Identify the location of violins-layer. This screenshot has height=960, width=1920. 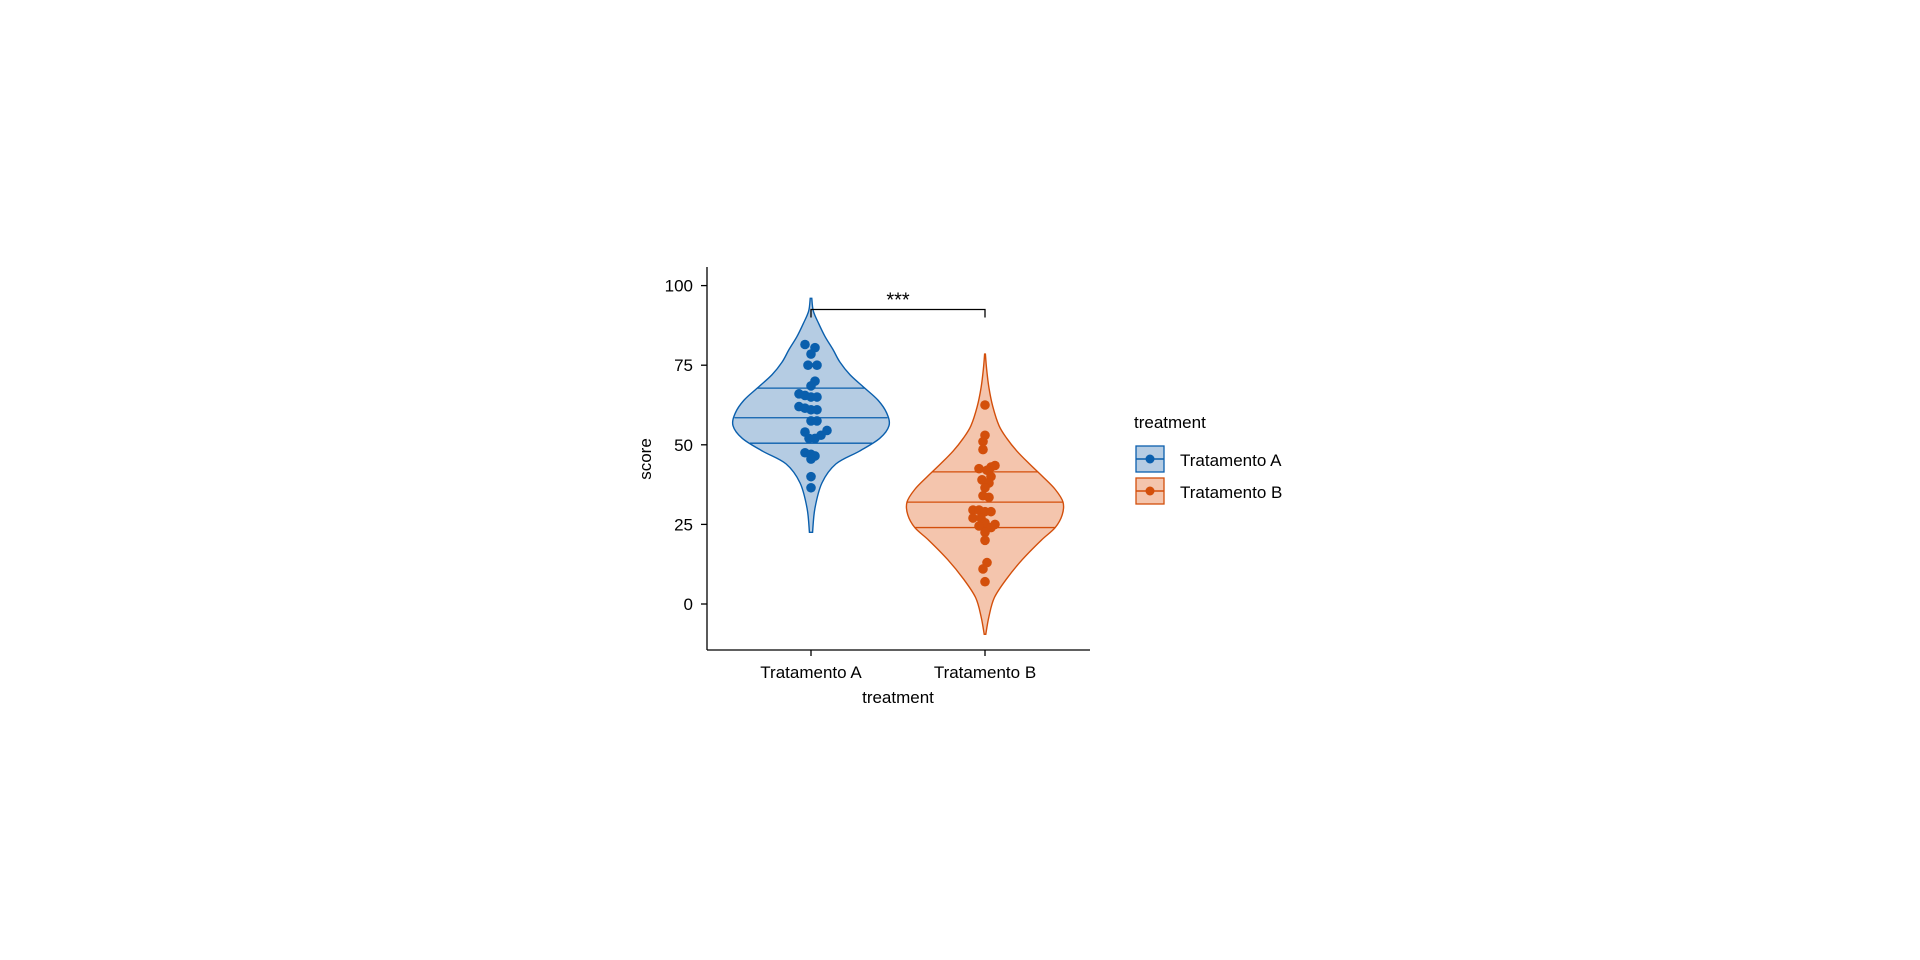
(898, 466).